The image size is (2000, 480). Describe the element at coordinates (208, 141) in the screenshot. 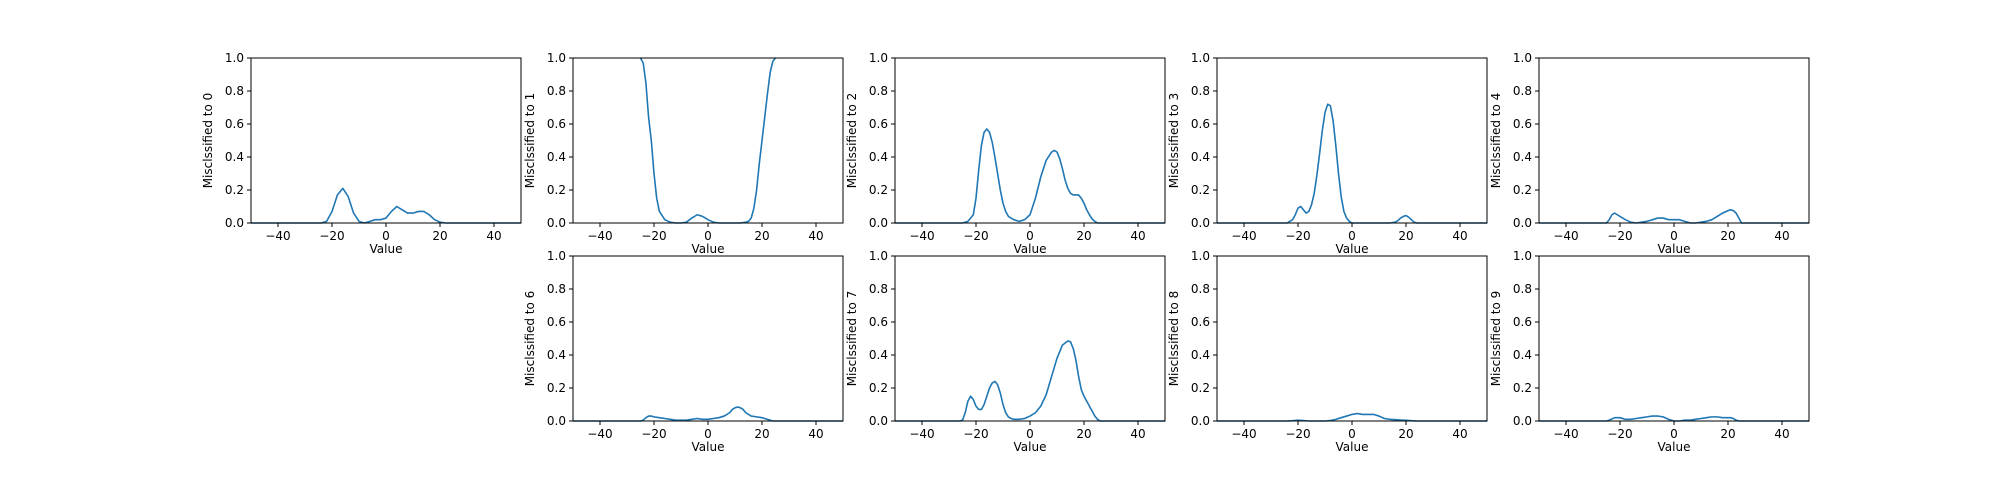

I see `y-axis-label: Misclssified to 0` at that location.